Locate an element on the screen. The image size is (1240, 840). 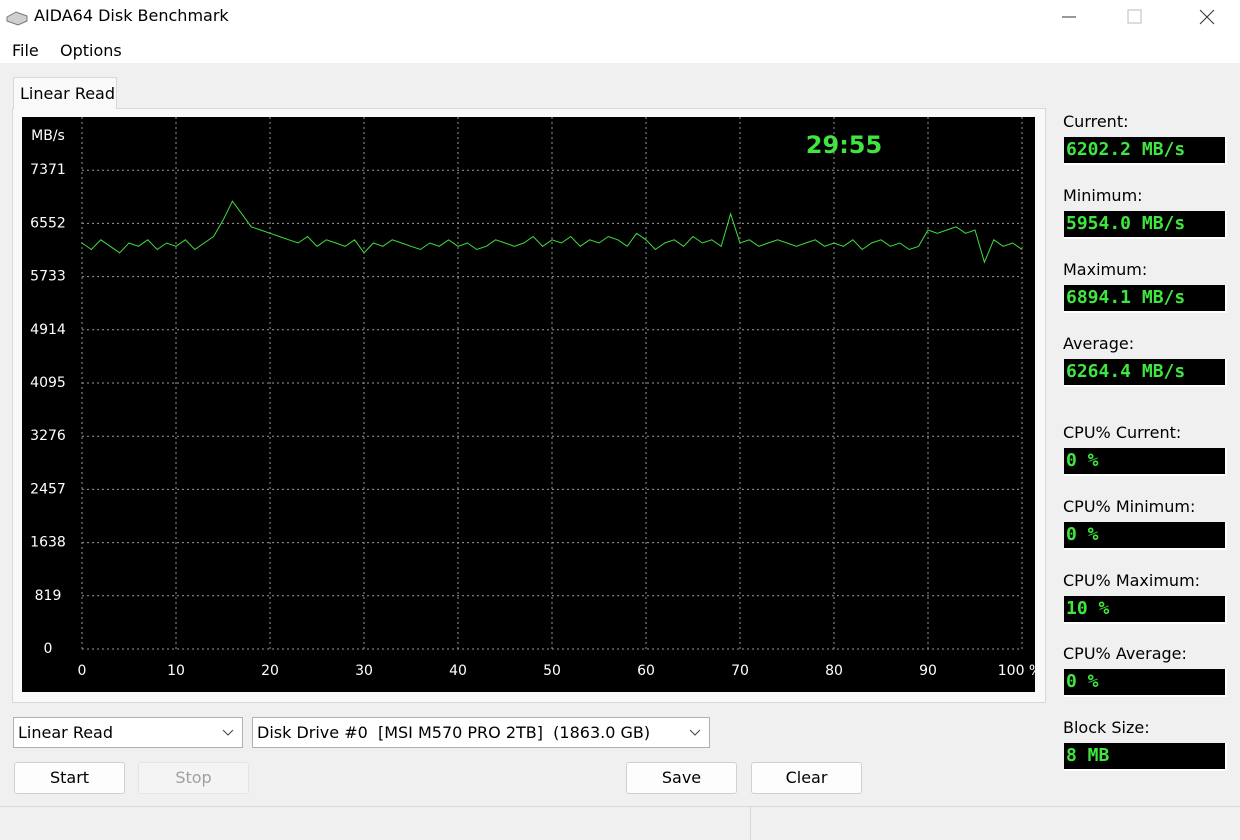
stat-label: CPU% Current: is located at coordinates (1122, 432).